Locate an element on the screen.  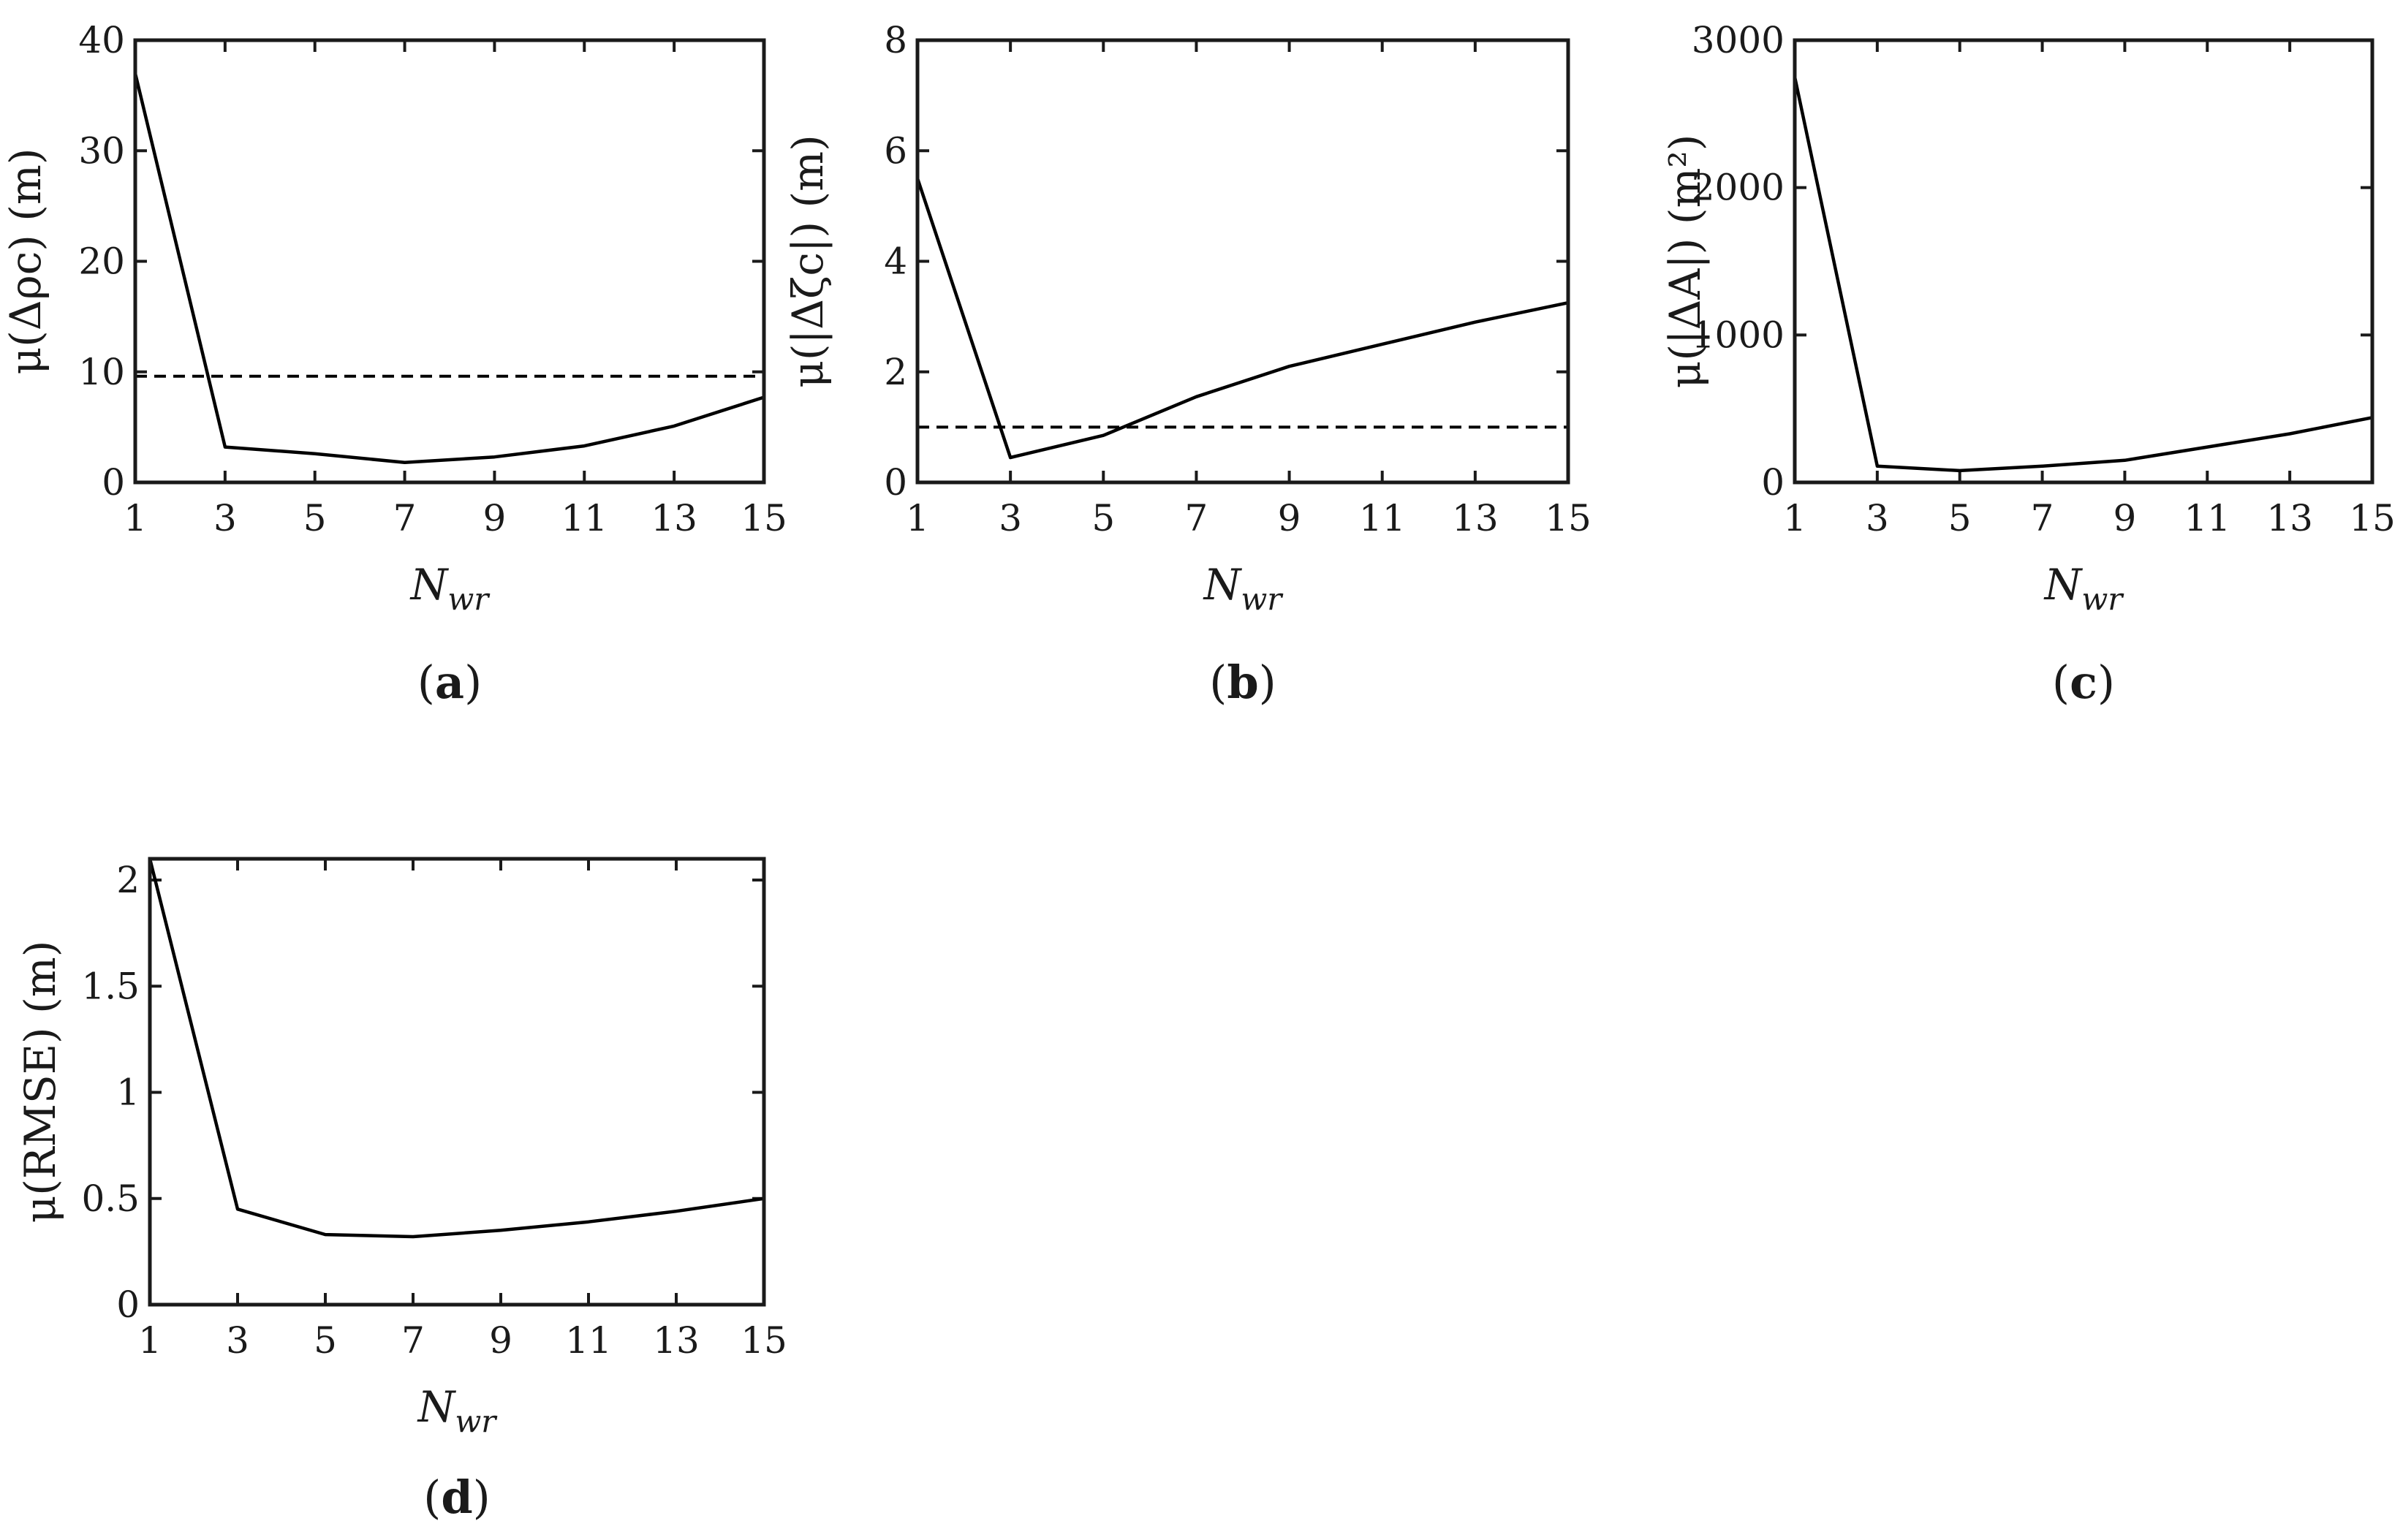
panel-label: (d) is located at coordinates (457, 1497).